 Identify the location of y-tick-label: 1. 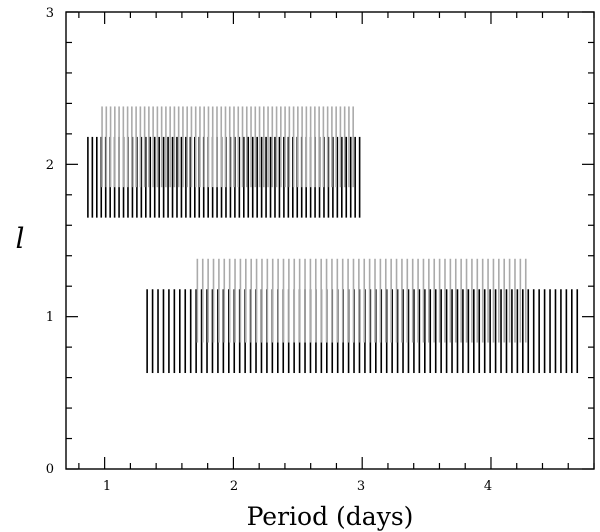
(50, 317).